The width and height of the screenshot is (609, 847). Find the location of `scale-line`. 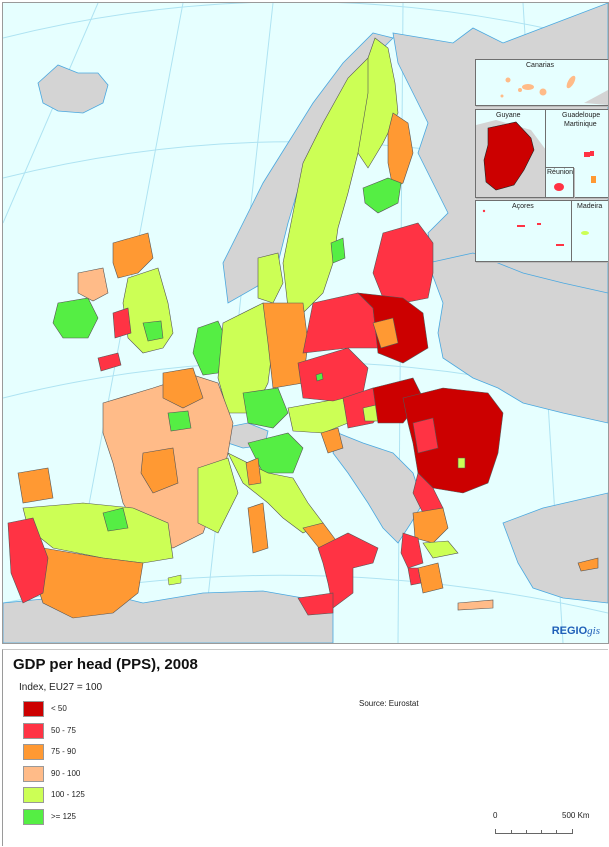

scale-line is located at coordinates (534, 831).